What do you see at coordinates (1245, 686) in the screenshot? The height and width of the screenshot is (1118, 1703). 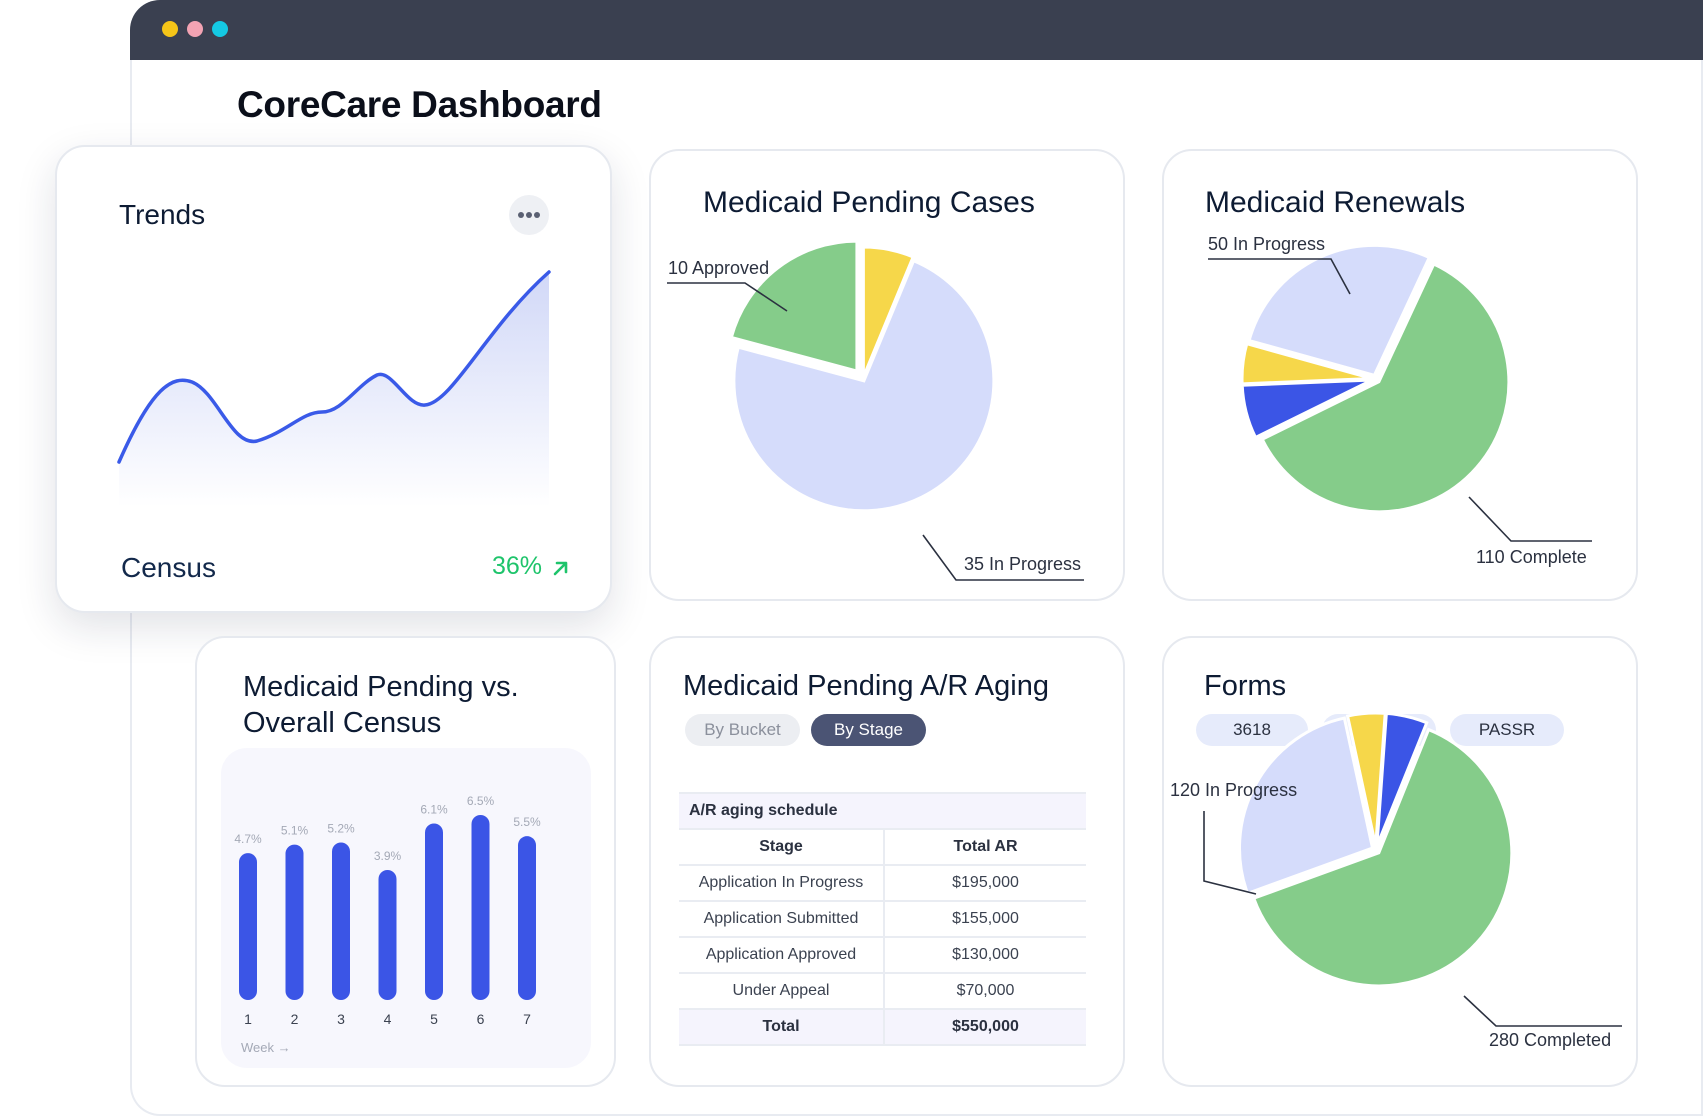 I see `forms-title: Forms` at bounding box center [1245, 686].